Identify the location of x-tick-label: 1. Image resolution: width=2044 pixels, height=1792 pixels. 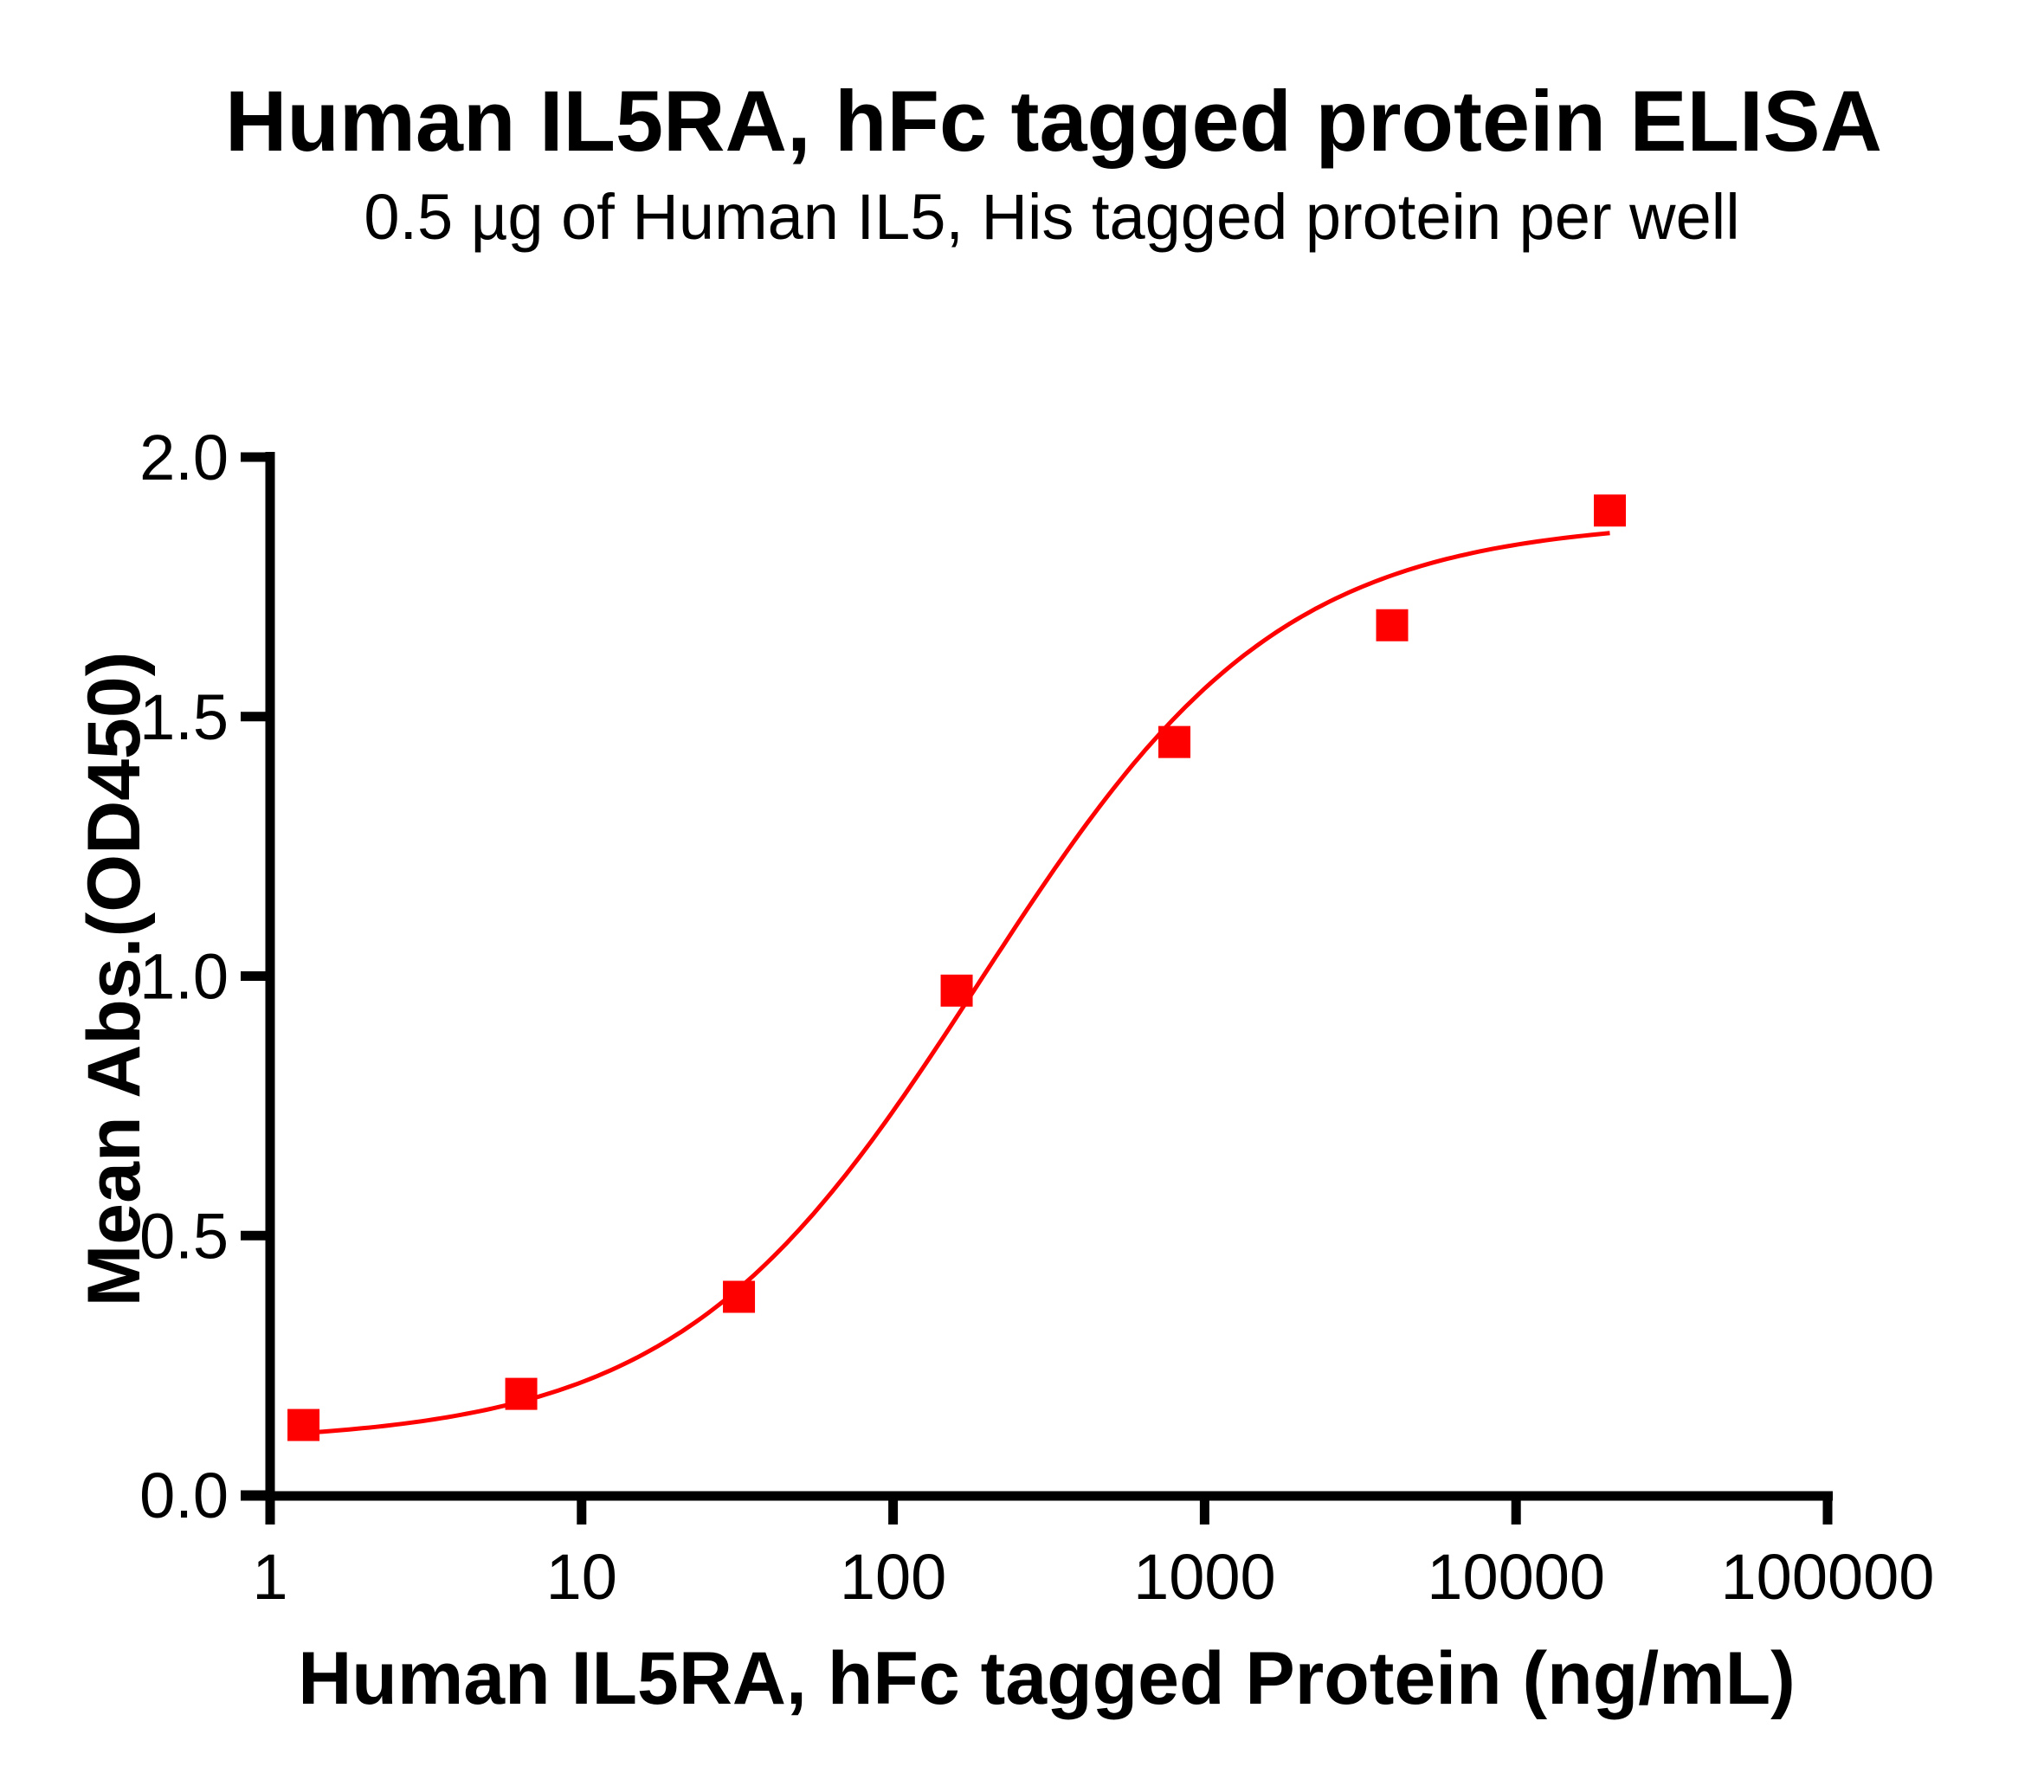
(269, 1577).